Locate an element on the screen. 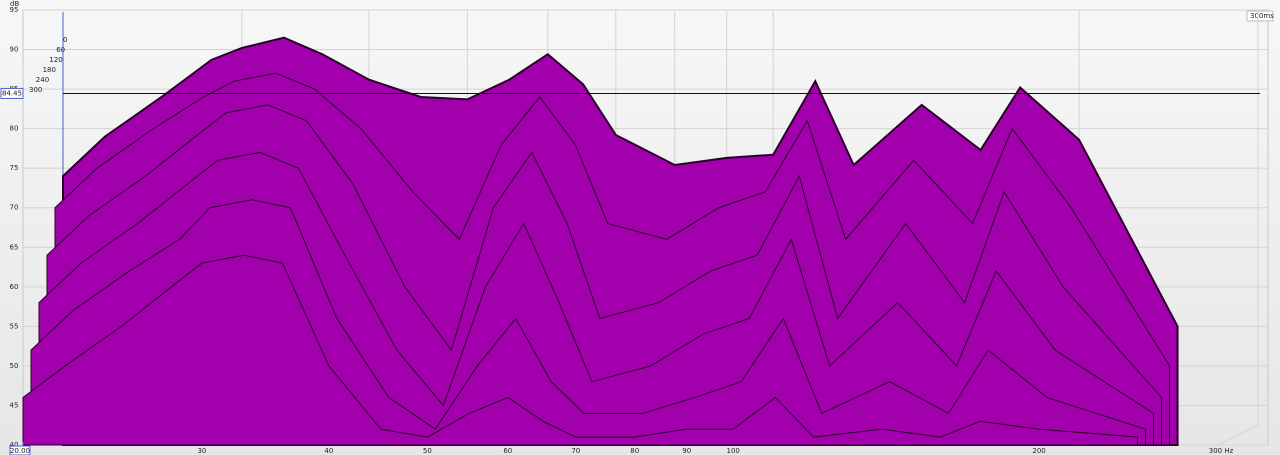 This screenshot has width=1280, height=455. cursor-x-label: 20.00 is located at coordinates (20, 451).